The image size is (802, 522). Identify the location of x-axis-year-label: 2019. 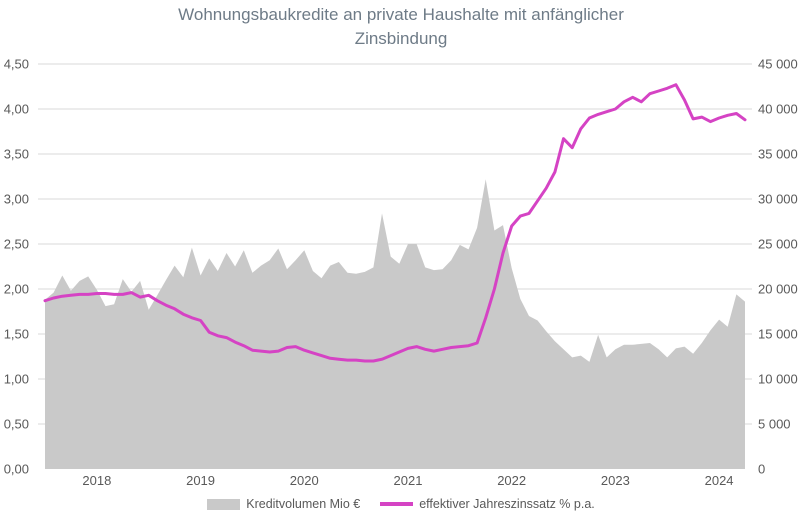
(200, 480).